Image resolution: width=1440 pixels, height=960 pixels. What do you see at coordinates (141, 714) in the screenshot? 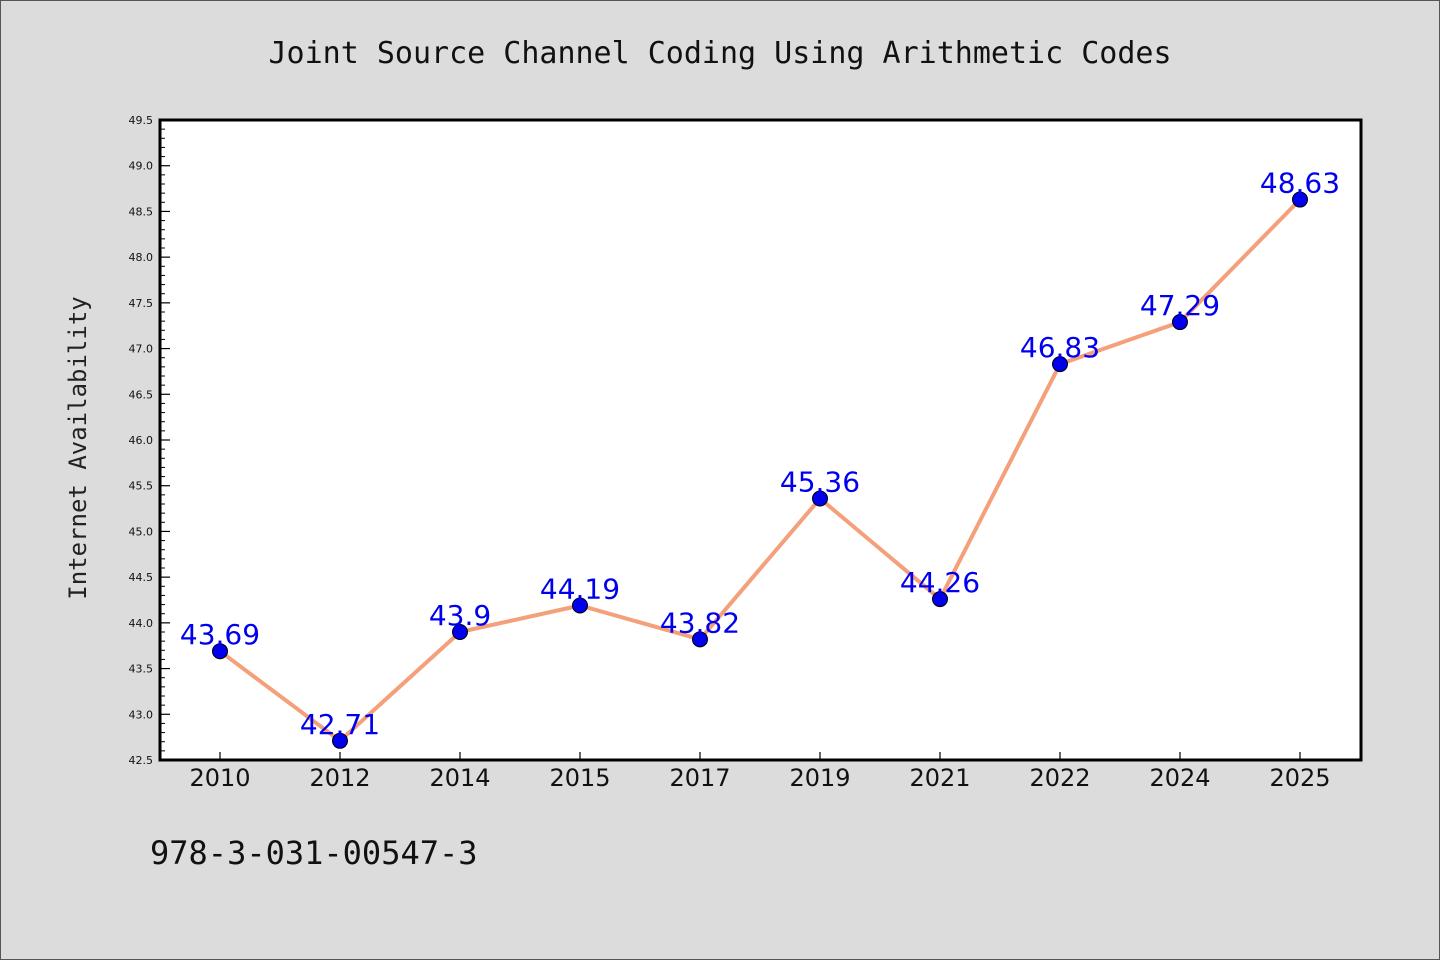
I see `y-tick-label: 43.0` at bounding box center [141, 714].